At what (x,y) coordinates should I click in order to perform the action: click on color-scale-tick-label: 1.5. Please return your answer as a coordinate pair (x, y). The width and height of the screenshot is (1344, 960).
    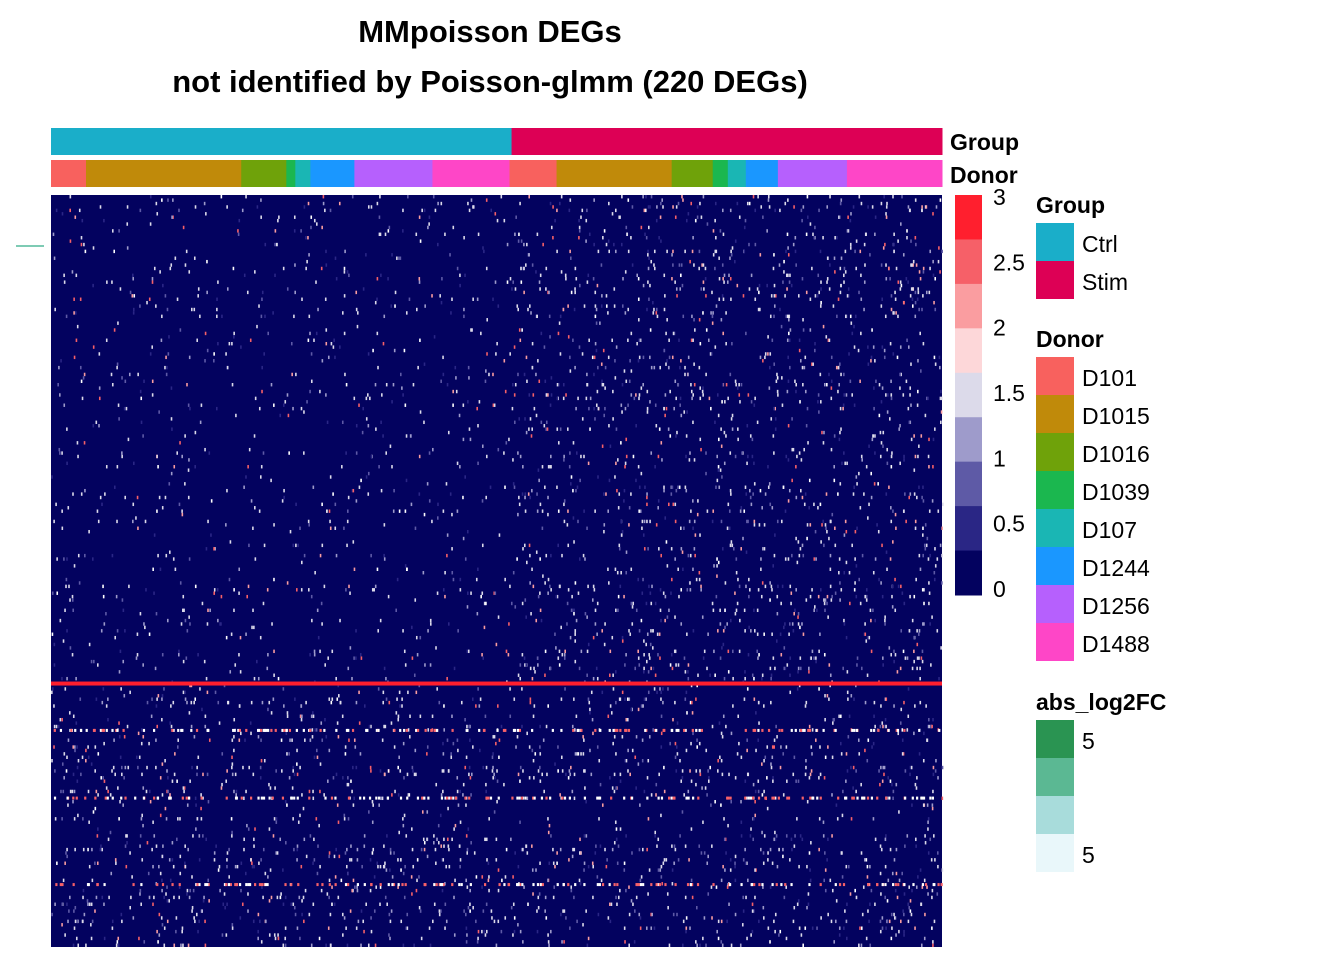
    Looking at the image, I should click on (1009, 393).